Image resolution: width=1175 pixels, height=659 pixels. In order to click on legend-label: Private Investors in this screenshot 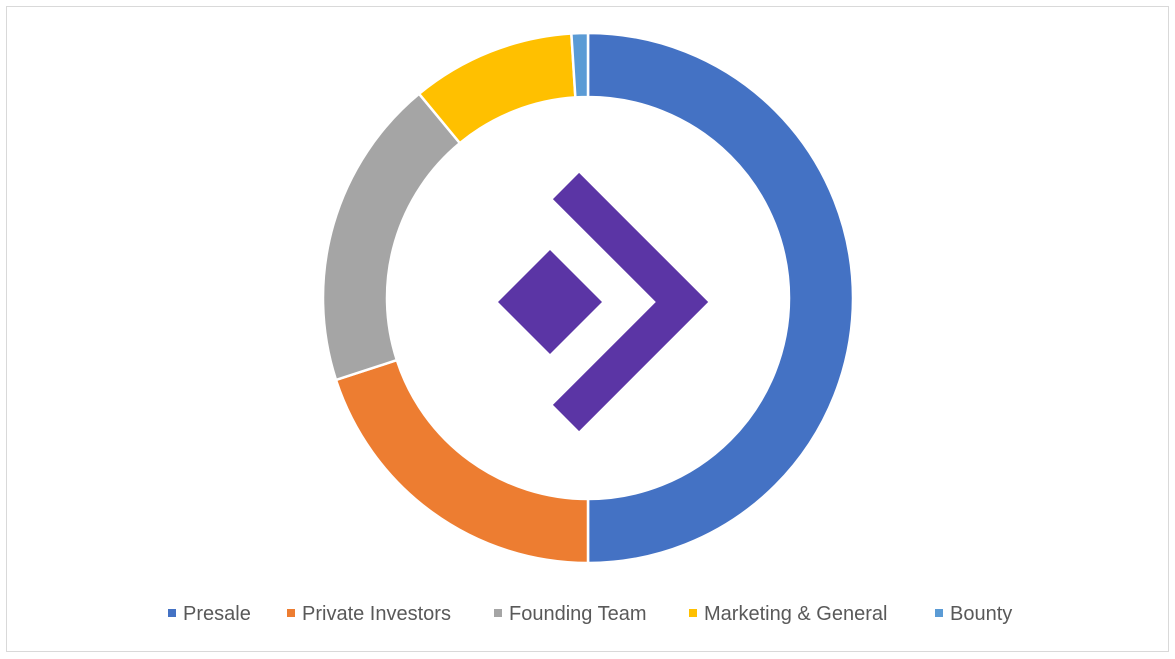, I will do `click(376, 614)`.